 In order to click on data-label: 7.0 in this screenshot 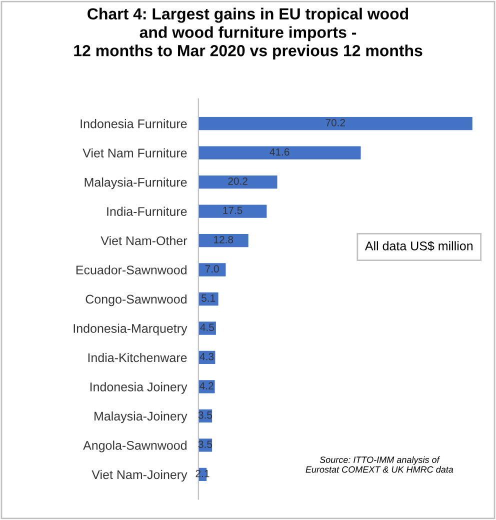, I will do `click(212, 269)`.